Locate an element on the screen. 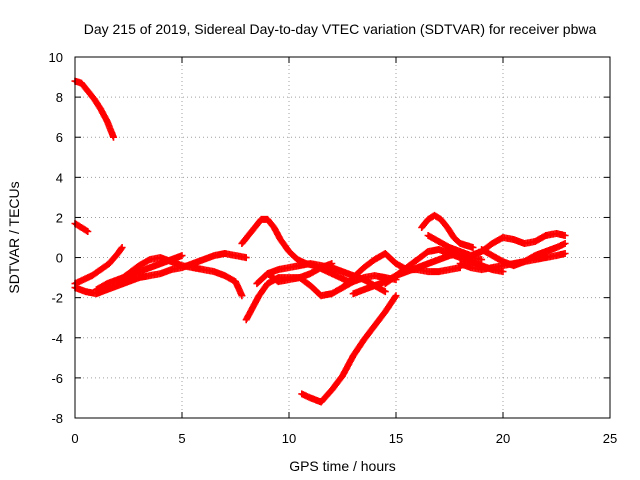  y-tick-label: -8 is located at coordinates (57, 418).